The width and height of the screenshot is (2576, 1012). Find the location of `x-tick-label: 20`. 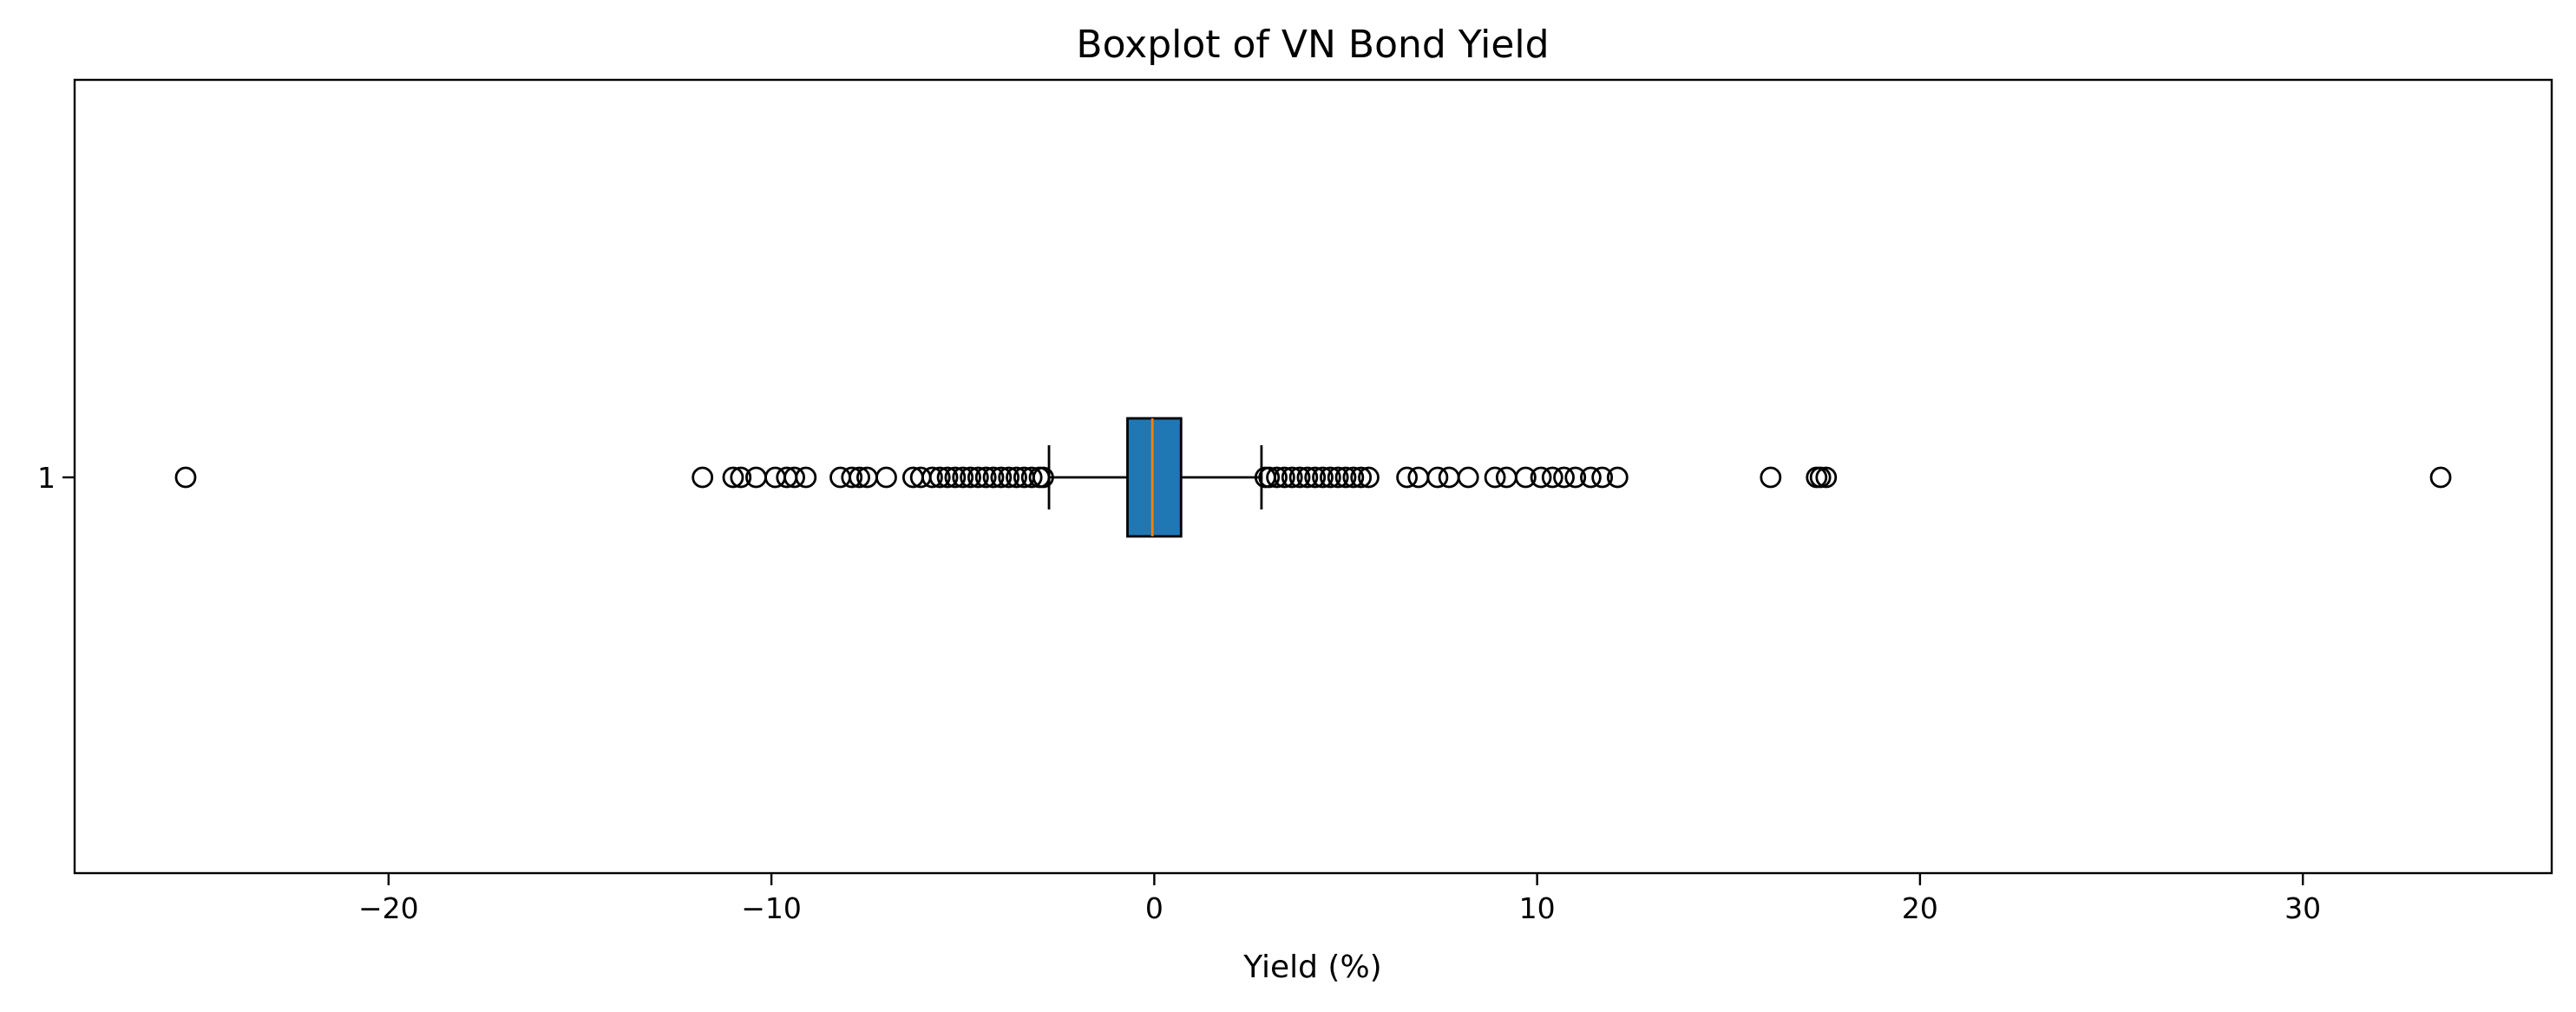

x-tick-label: 20 is located at coordinates (1920, 908).